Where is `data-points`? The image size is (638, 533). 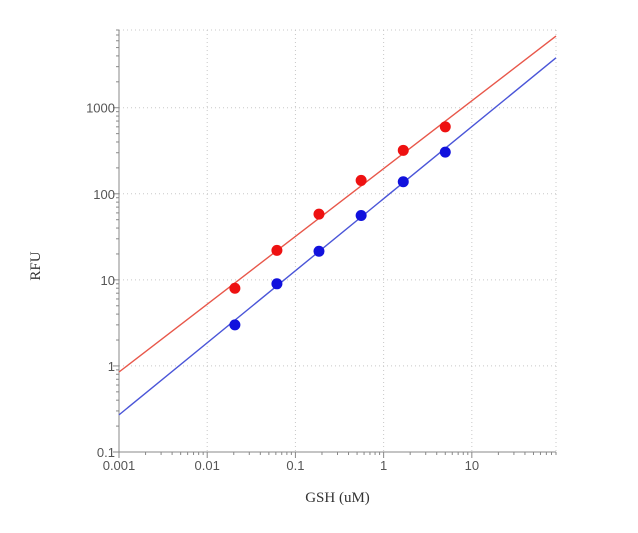 data-points is located at coordinates (340, 226).